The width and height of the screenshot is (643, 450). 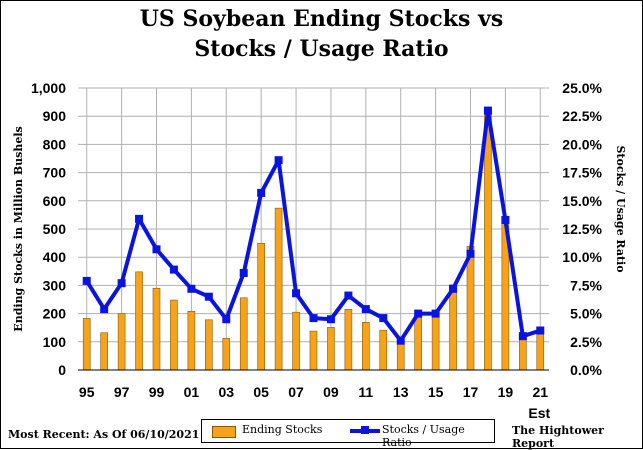 I want to click on chart-title-line1: US Soybean Ending Stocks vs, so click(x=321, y=19).